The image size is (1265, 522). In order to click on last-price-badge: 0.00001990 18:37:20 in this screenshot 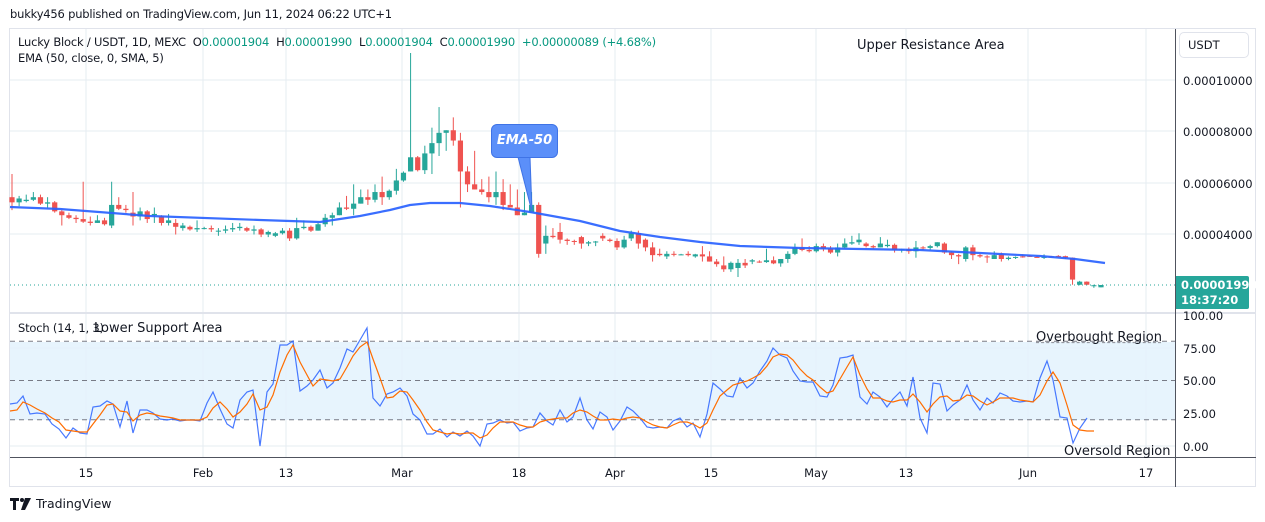, I will do `click(1217, 292)`.